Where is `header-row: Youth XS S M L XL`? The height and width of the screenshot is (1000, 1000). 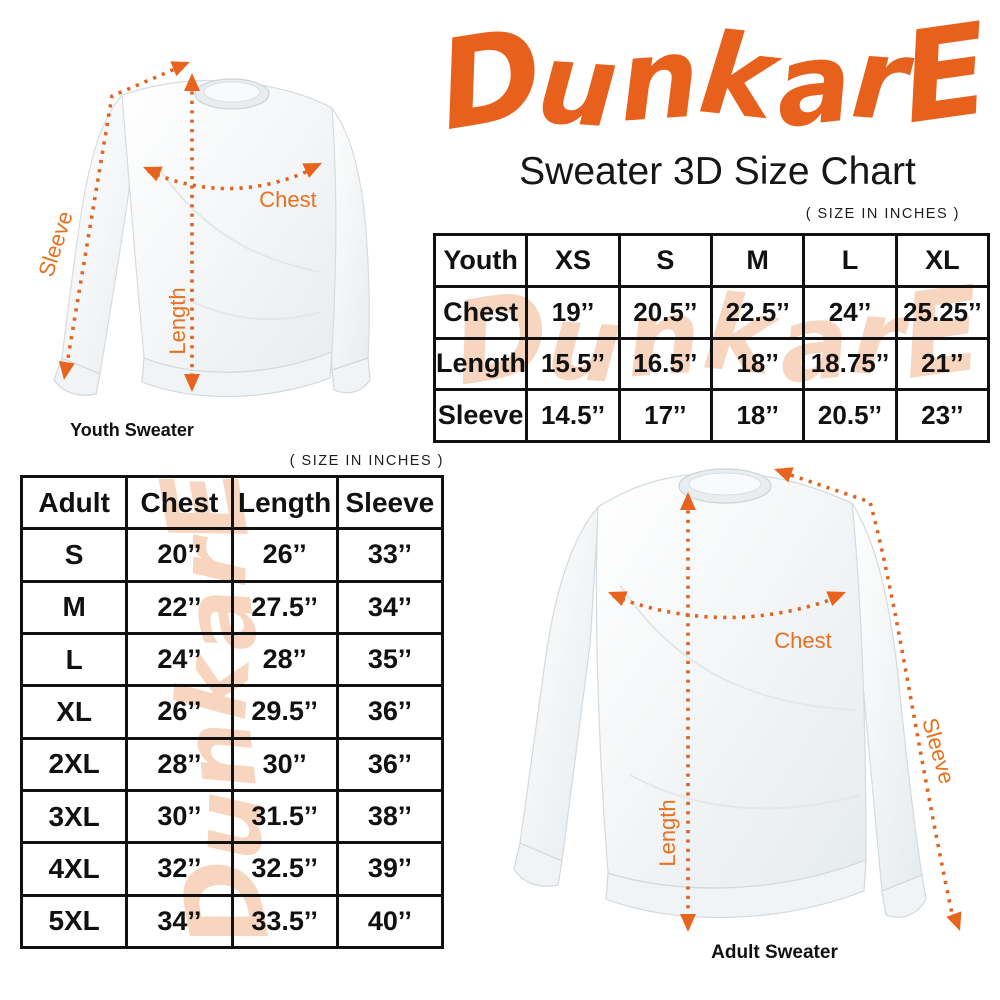 header-row: Youth XS S M L XL is located at coordinates (711, 260).